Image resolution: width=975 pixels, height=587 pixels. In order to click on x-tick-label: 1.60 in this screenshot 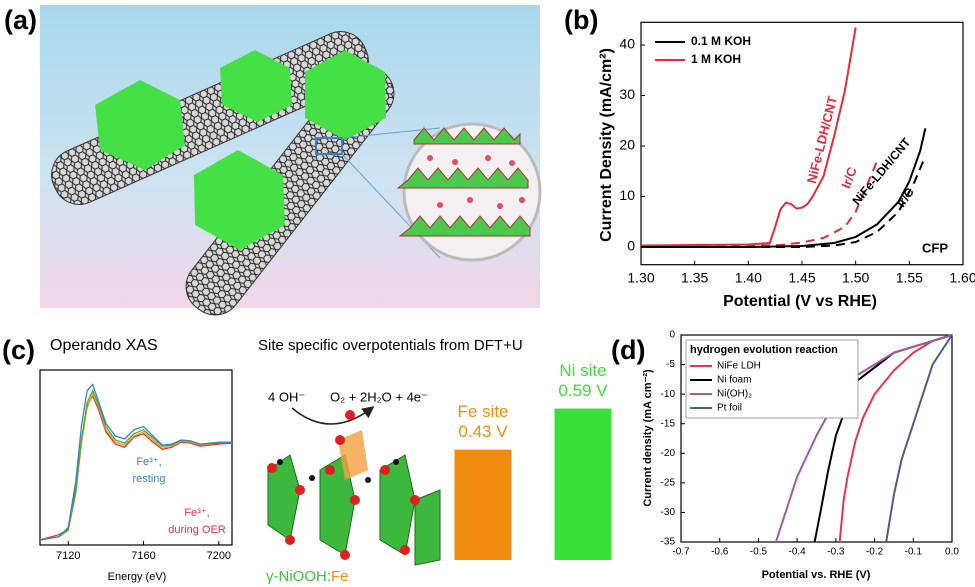, I will do `click(962, 277)`.